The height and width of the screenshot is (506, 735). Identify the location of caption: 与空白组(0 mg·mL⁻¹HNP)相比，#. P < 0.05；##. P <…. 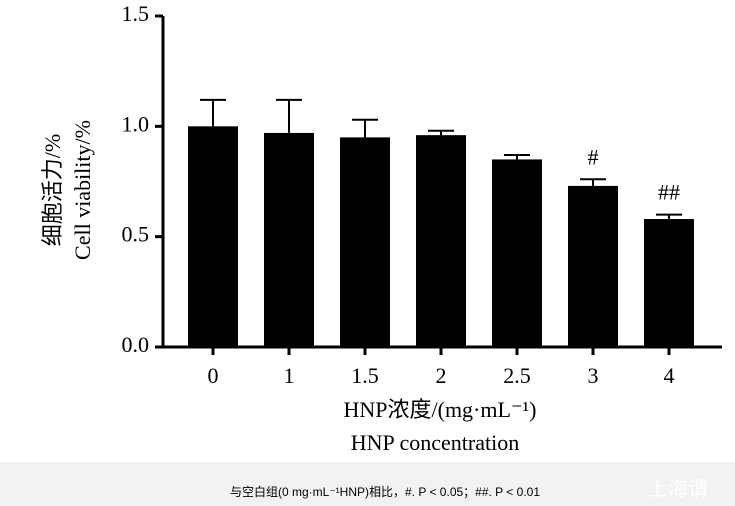
(385, 491).